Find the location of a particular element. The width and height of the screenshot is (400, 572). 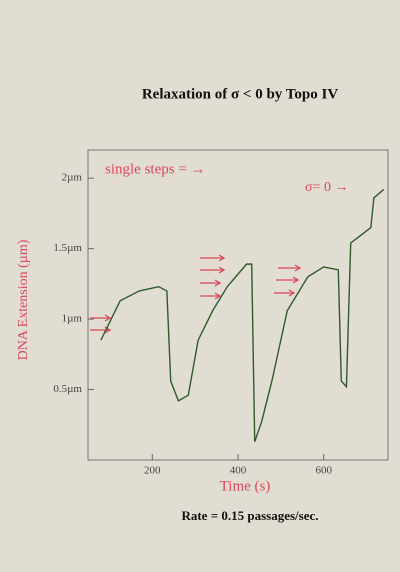

footer: Rate = 0.15 passages/sec. is located at coordinates (249, 515).